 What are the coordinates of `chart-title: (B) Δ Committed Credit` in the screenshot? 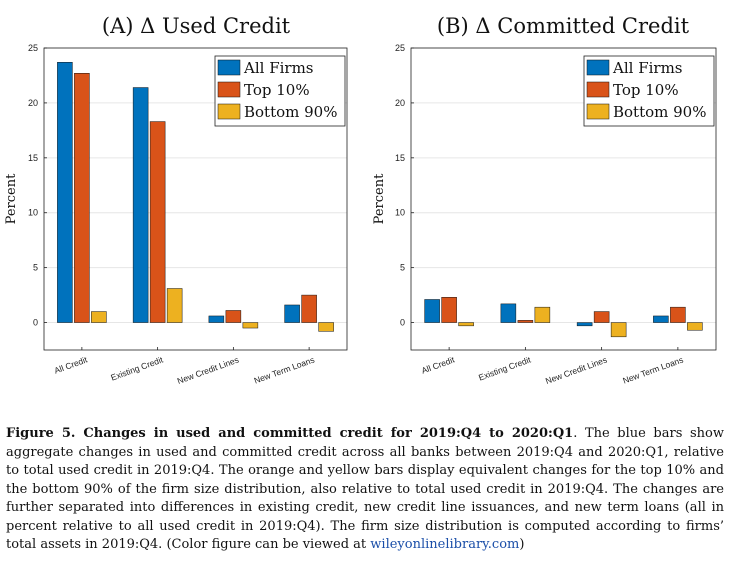 It's located at (563, 26).